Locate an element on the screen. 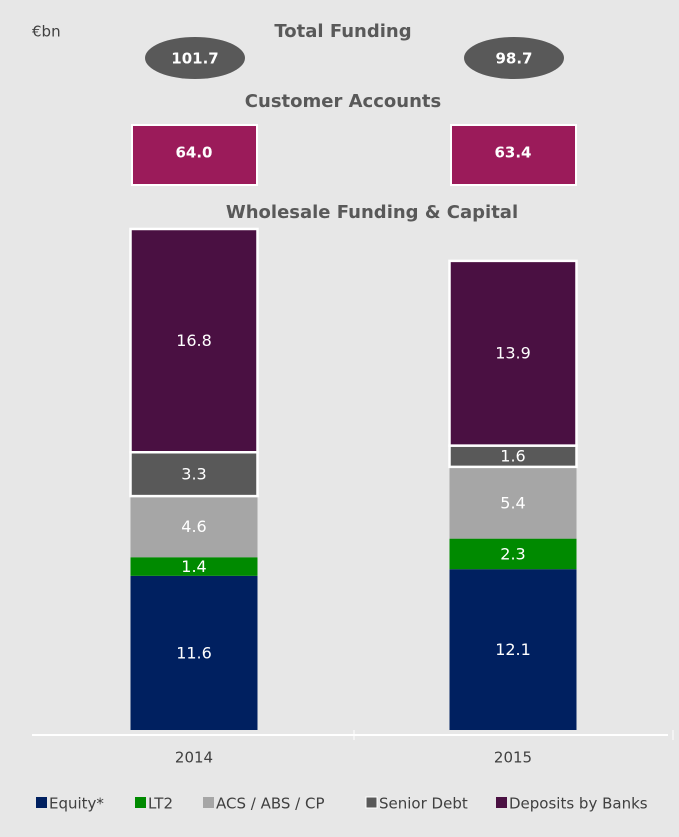  value-label: 16.8 is located at coordinates (194, 340).